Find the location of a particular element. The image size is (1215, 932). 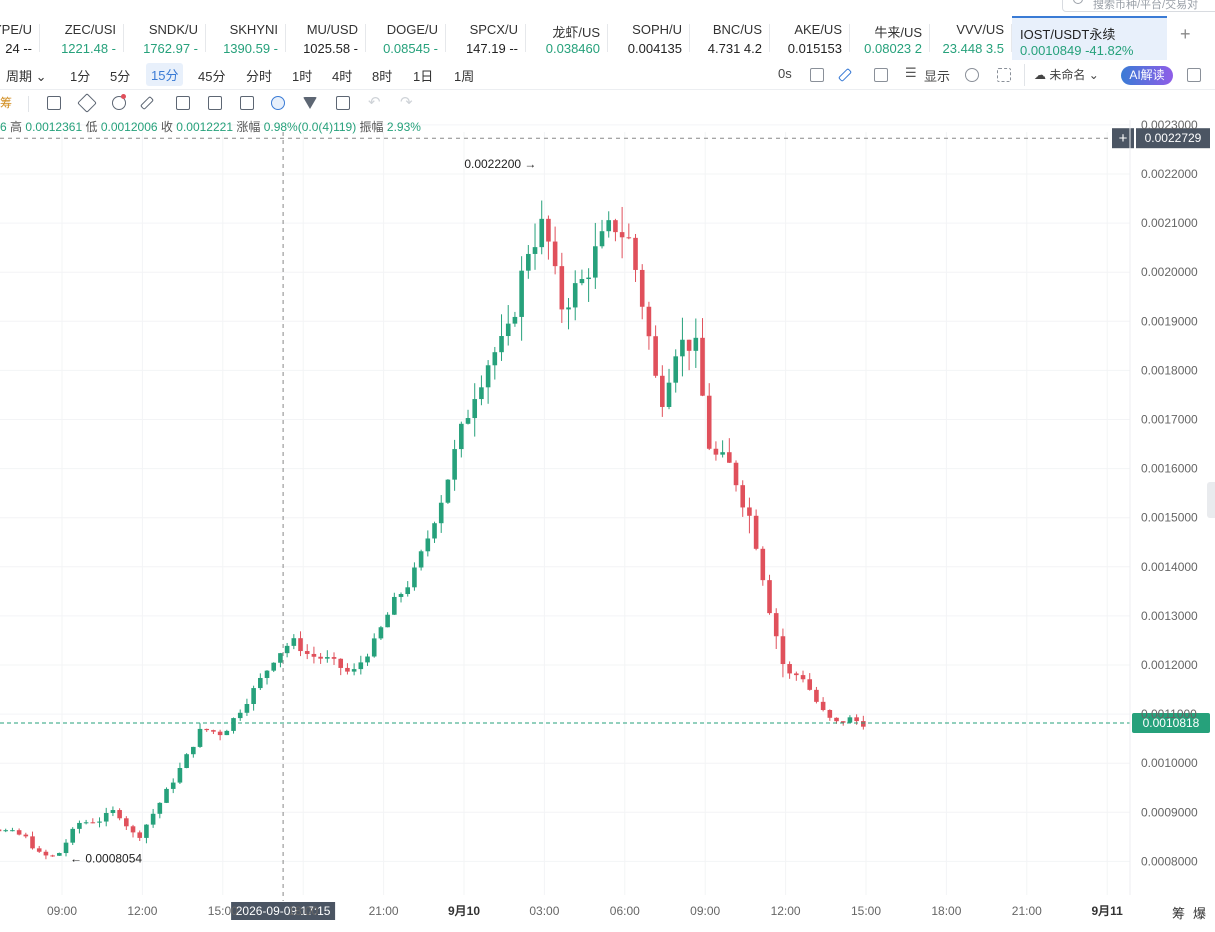

ticker-price: 1221.48 - is located at coordinates (88, 48).